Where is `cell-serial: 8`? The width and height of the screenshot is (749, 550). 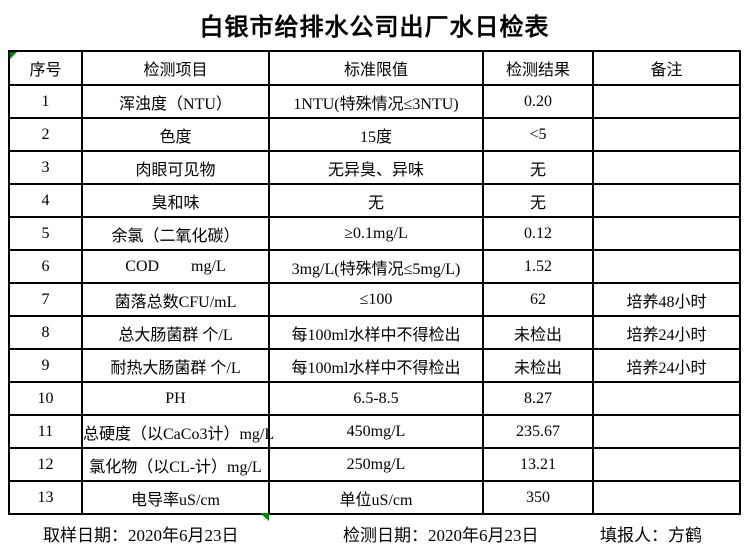 cell-serial: 8 is located at coordinates (45, 332).